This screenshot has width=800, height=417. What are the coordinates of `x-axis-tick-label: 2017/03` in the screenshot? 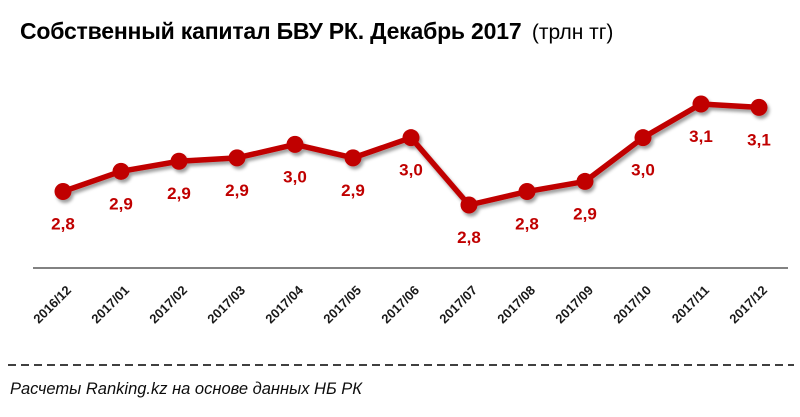 It's located at (226, 305).